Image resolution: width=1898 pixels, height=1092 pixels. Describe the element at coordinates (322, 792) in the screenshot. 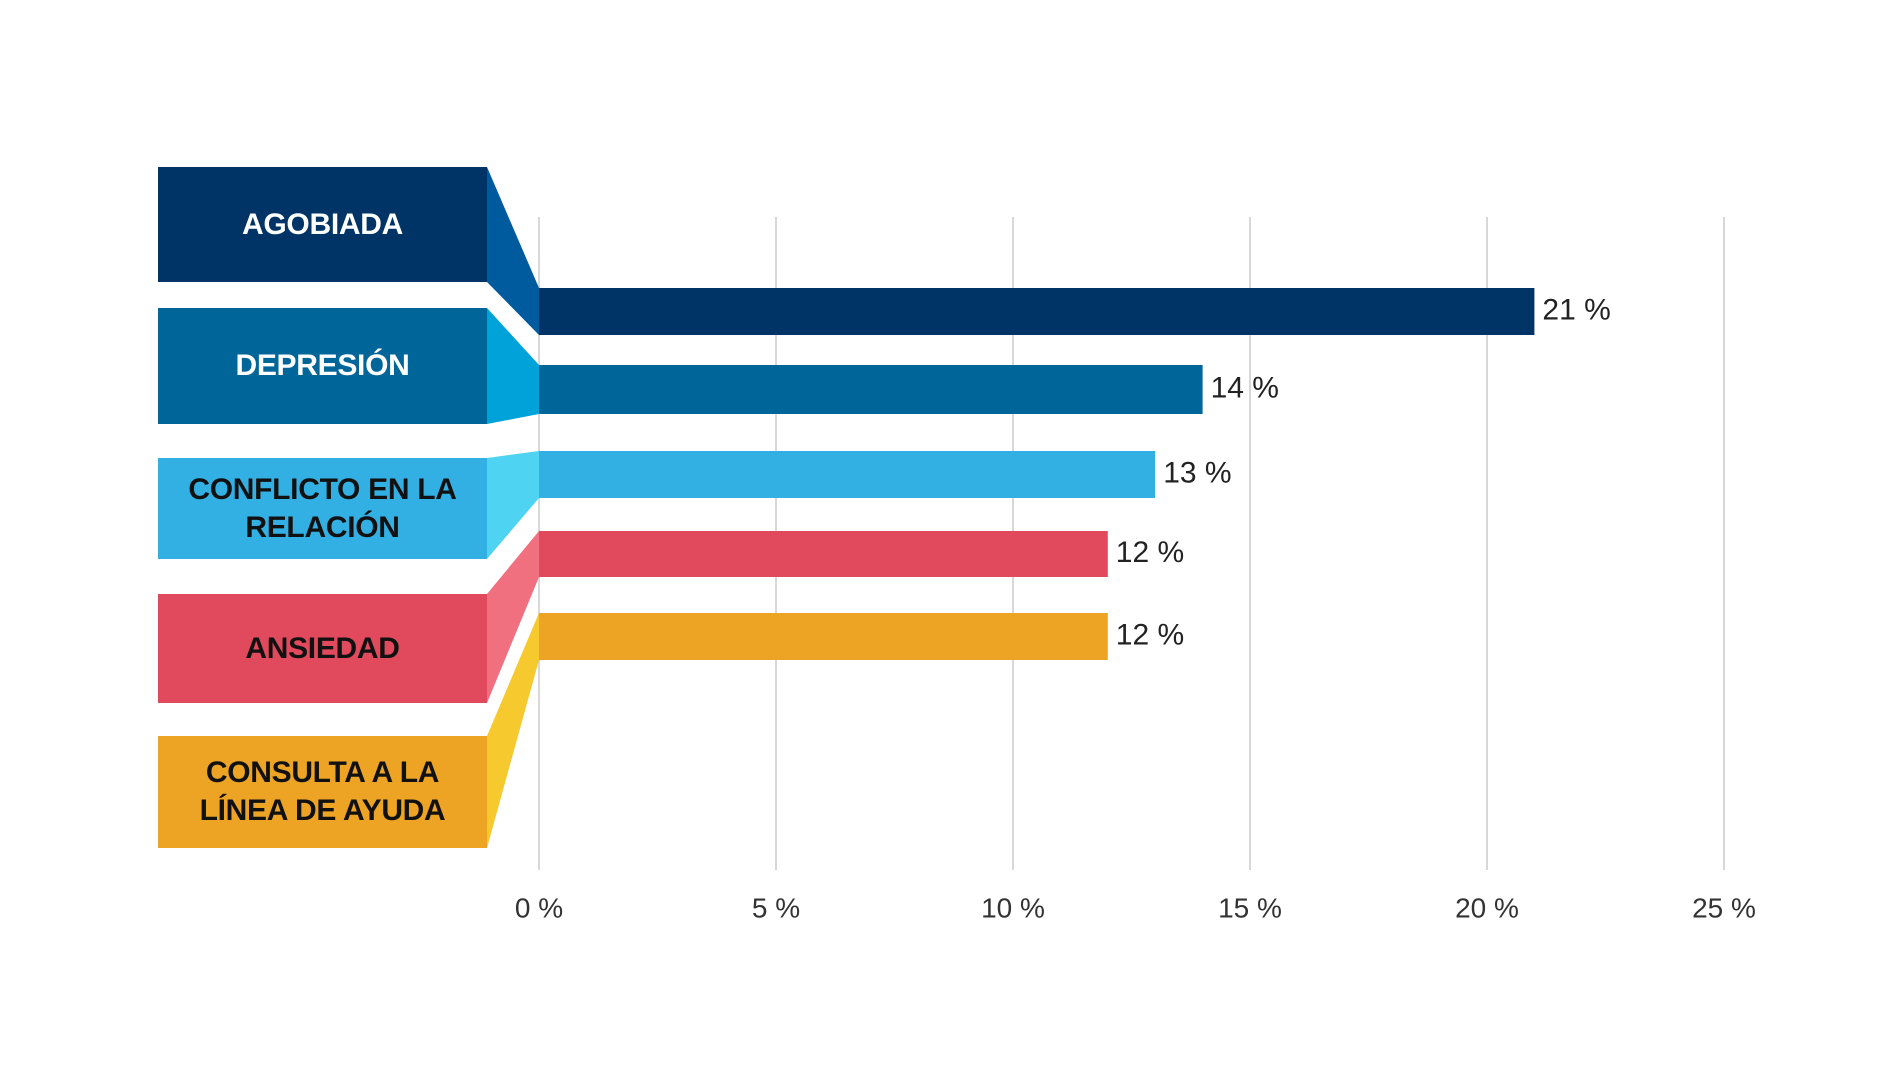

I see `category-label: CONSULTA A LA LÍNEA DE AYUDA` at that location.